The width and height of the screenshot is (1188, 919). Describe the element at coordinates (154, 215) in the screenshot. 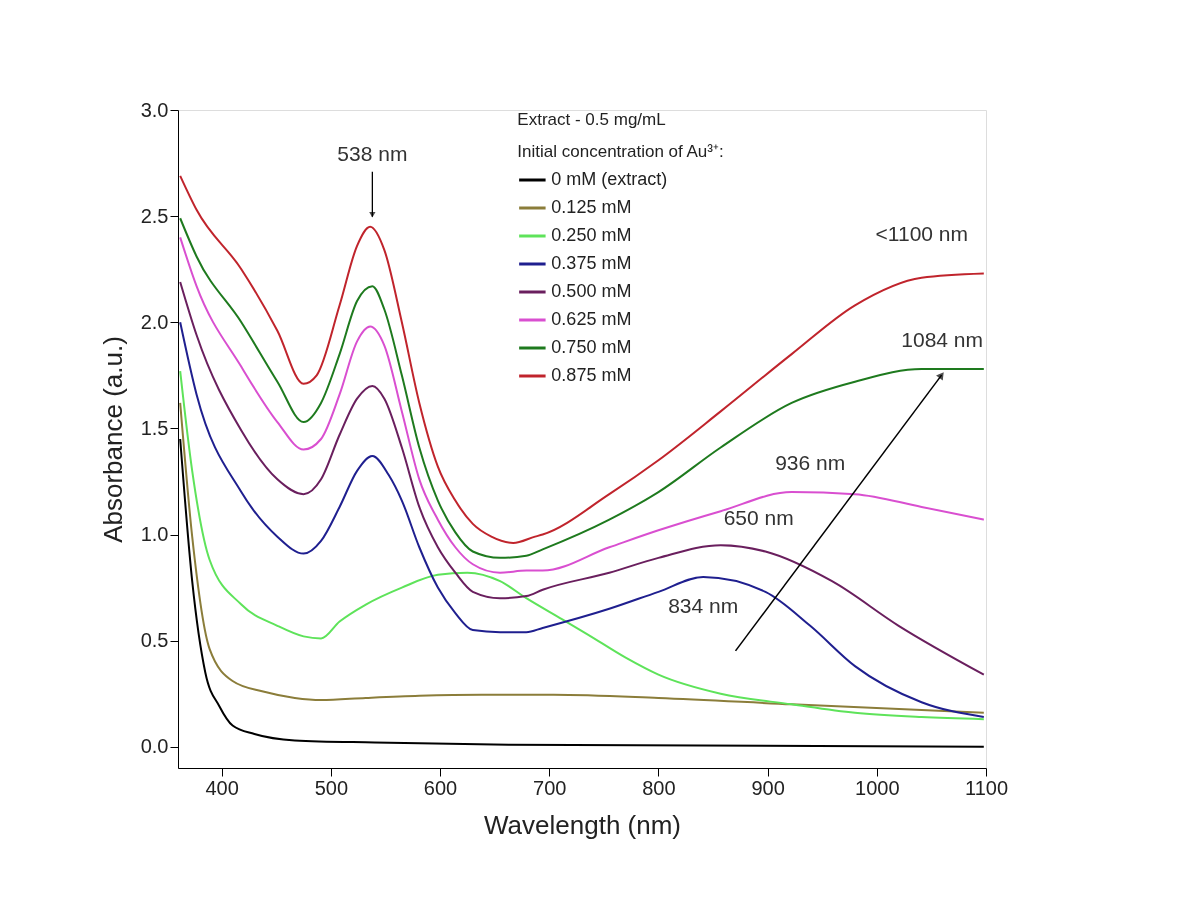

I see `y-tick-label: 2.5` at that location.